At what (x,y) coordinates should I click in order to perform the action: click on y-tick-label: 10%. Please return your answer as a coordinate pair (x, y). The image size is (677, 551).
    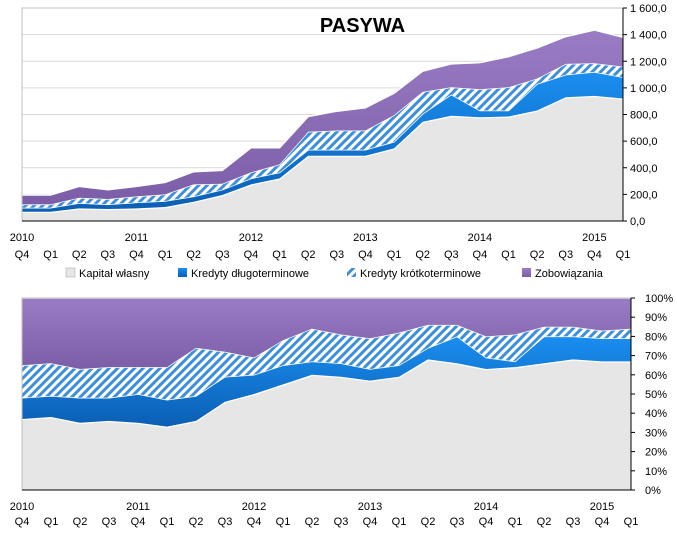
    Looking at the image, I should click on (656, 472).